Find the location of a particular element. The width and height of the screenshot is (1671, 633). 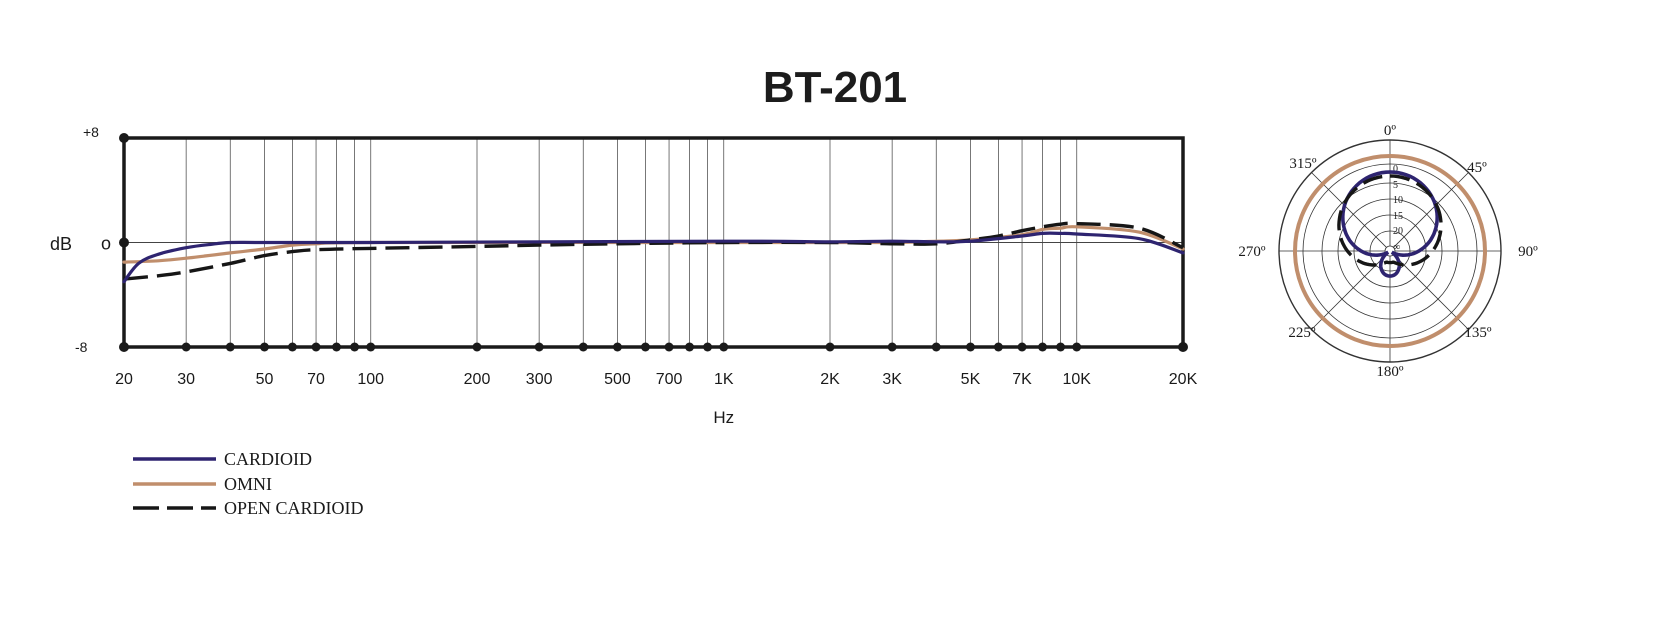

x-tick-label: 100 is located at coordinates (370, 379).